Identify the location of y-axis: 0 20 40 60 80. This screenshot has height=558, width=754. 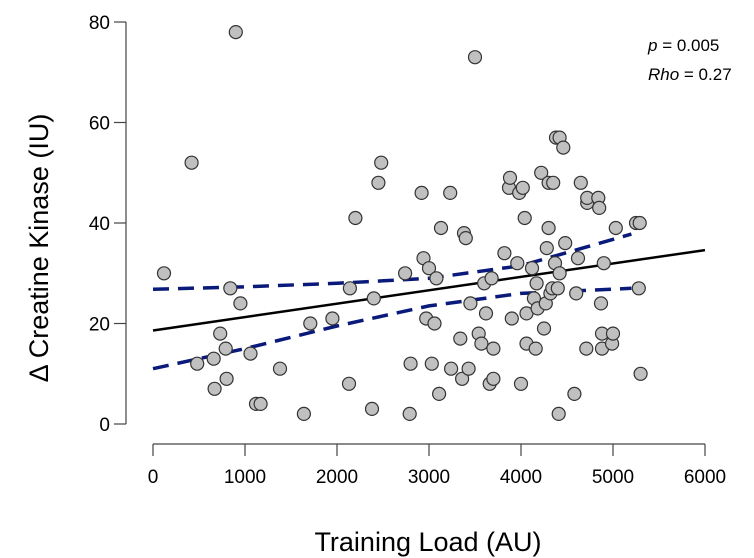
(108, 224).